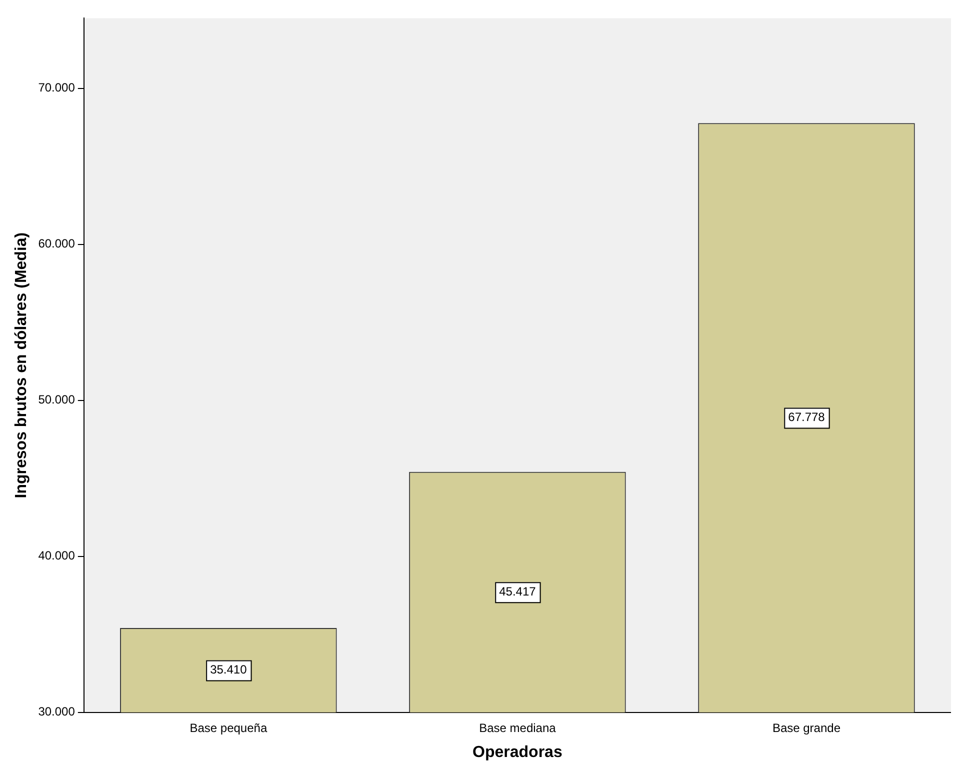  Describe the element at coordinates (57, 555) in the screenshot. I see `y-tick-label: 40.000` at that location.